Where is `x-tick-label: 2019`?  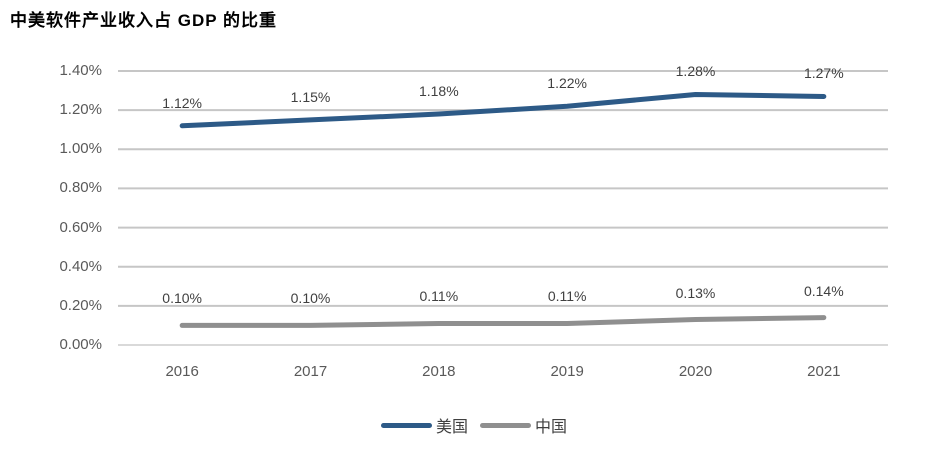 x-tick-label: 2019 is located at coordinates (567, 371).